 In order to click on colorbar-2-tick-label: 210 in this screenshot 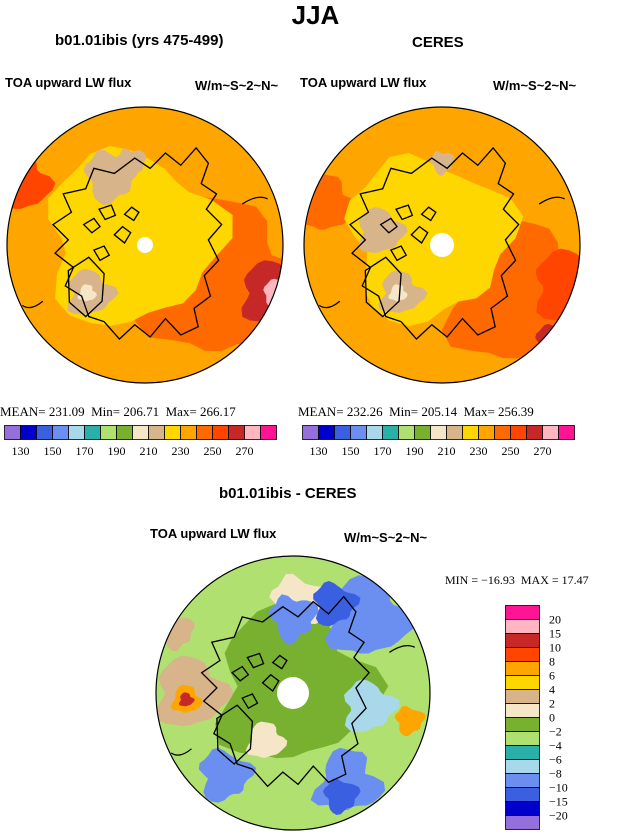, I will do `click(447, 451)`.